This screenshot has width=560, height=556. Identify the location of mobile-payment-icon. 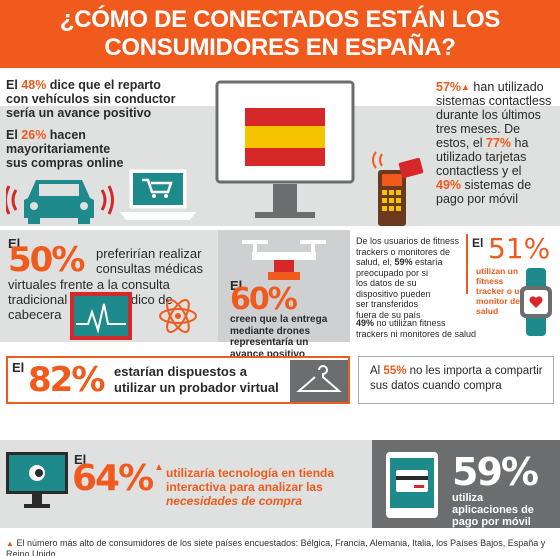
(412, 485).